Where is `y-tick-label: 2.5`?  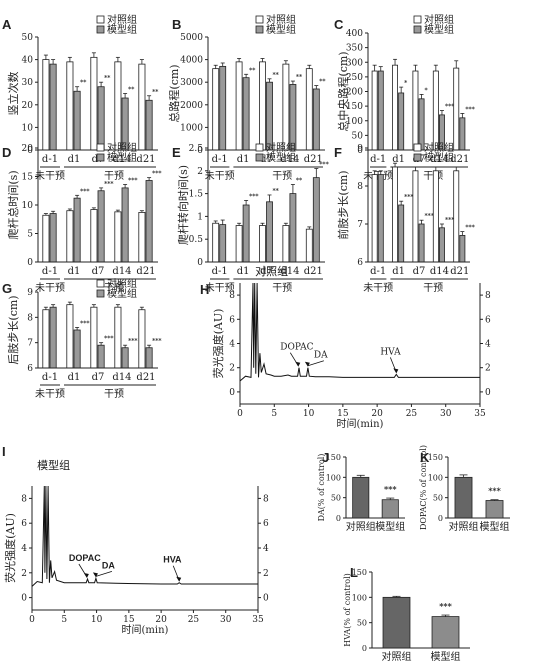 y-tick-label: 2.5 is located at coordinates (196, 149).